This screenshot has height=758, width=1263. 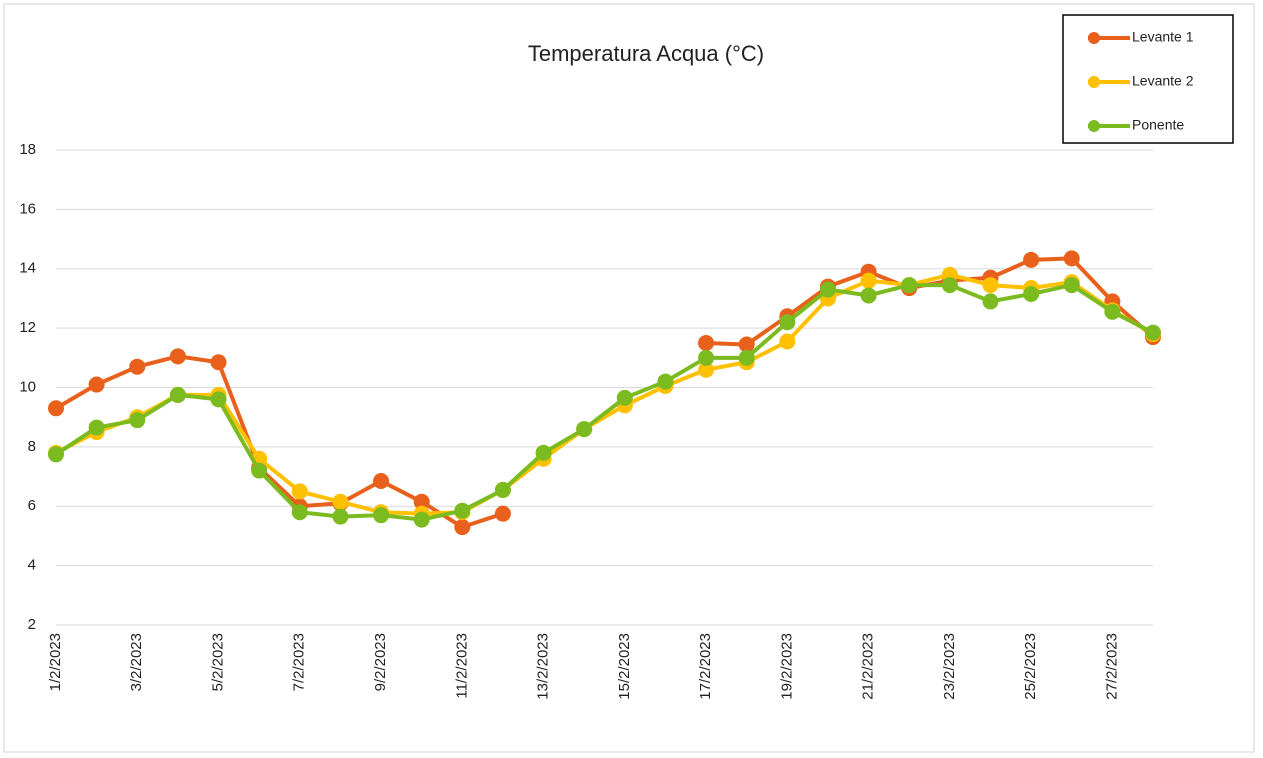 What do you see at coordinates (1030, 666) in the screenshot?
I see `x-tick-label: 25/2/2023` at bounding box center [1030, 666].